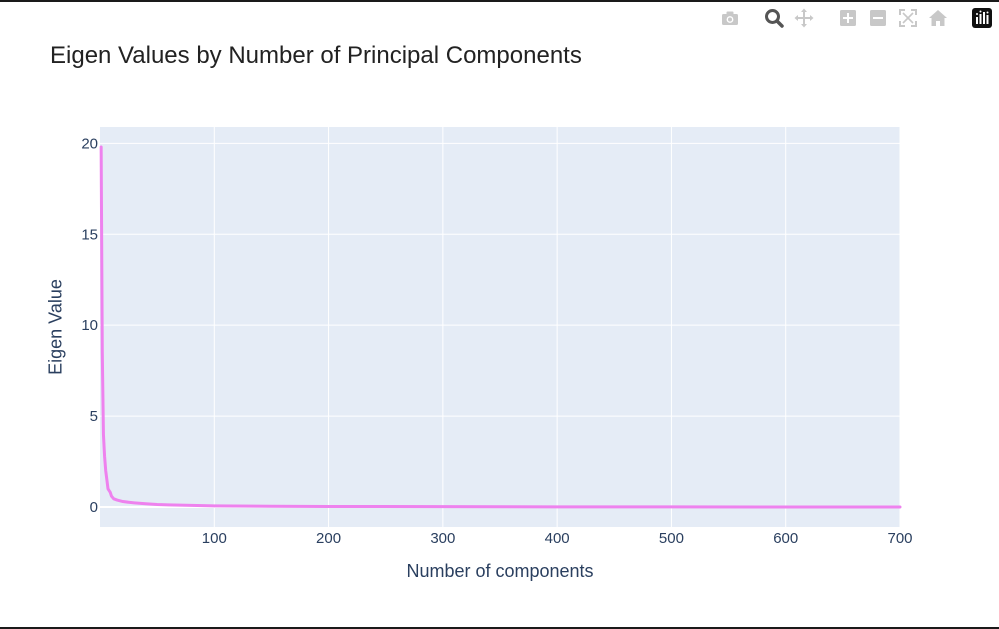  I want to click on y-axis-title: Eigen Value, so click(55, 327).